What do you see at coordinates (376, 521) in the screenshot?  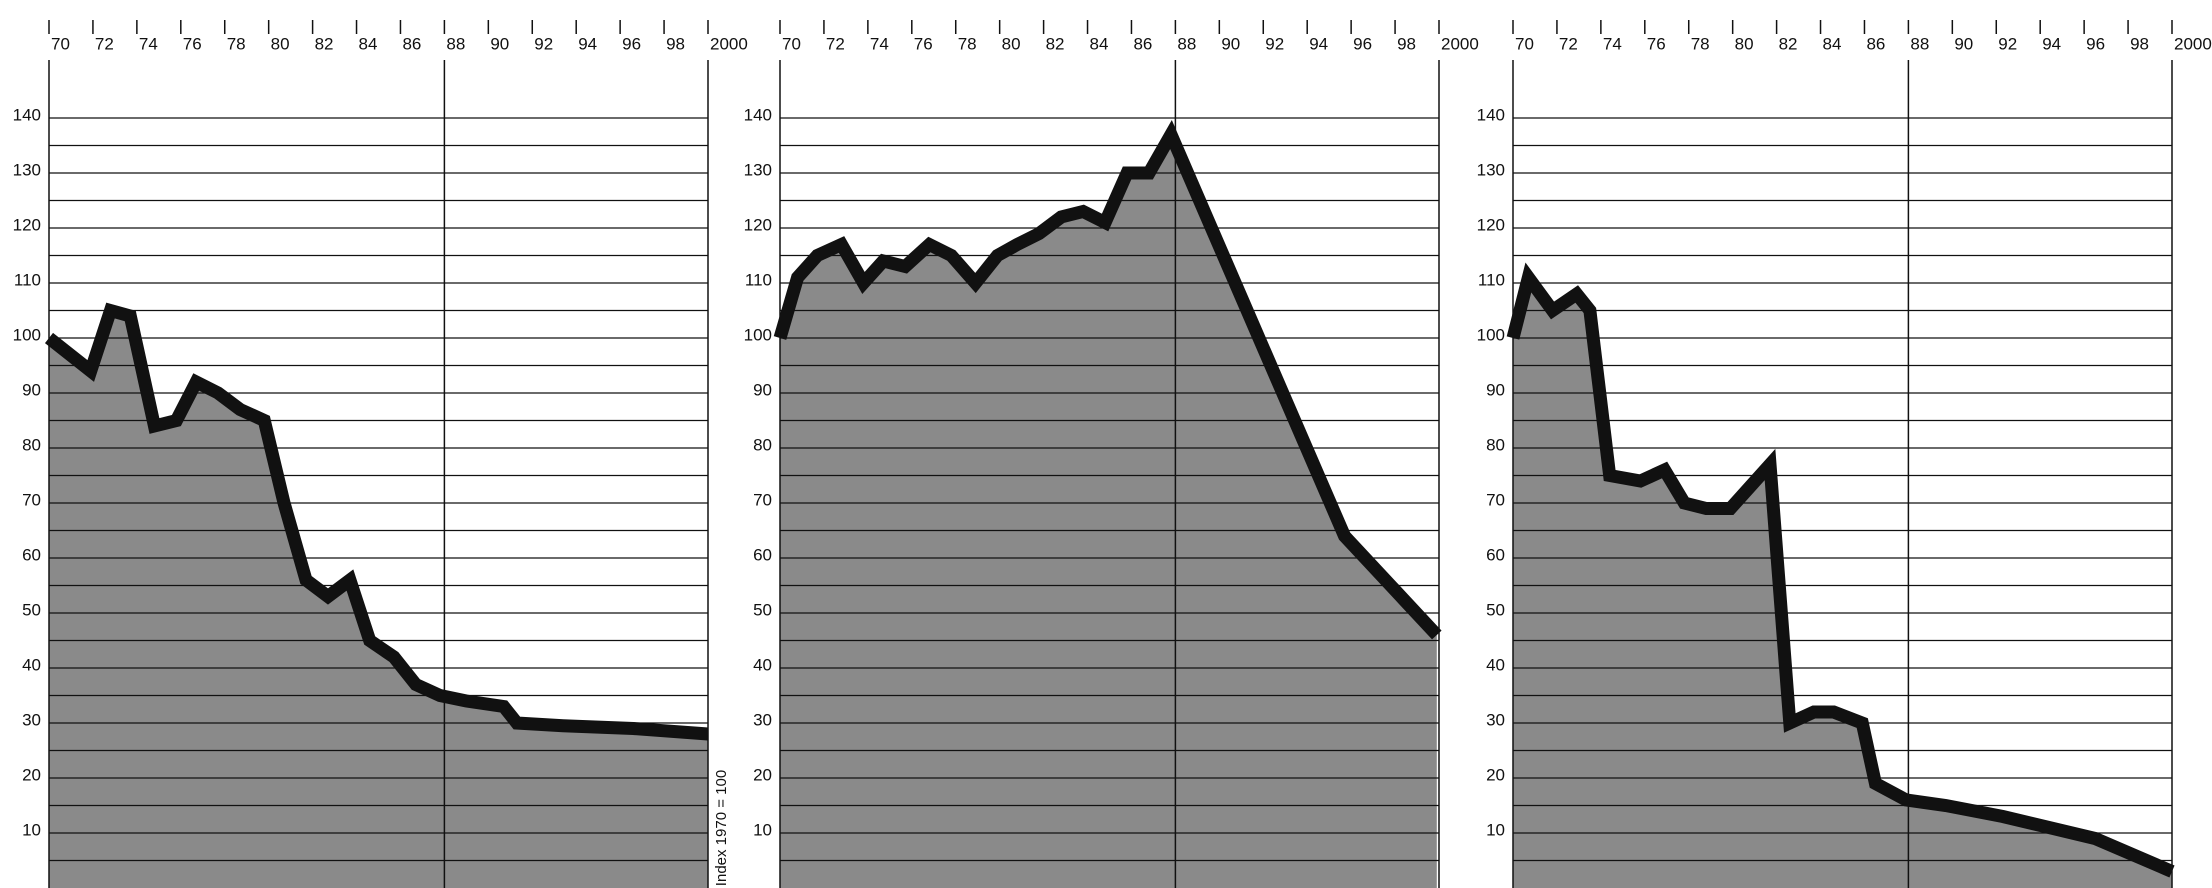 I see `line` at bounding box center [376, 521].